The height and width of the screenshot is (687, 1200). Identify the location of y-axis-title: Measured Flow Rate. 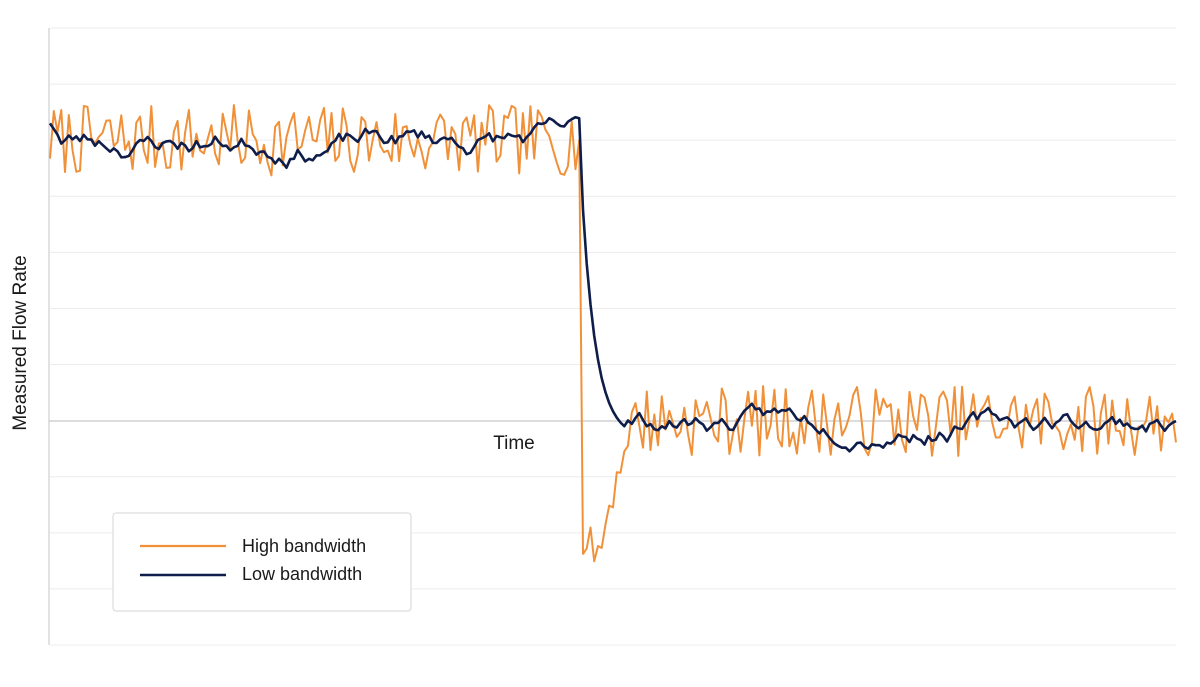
(20, 342).